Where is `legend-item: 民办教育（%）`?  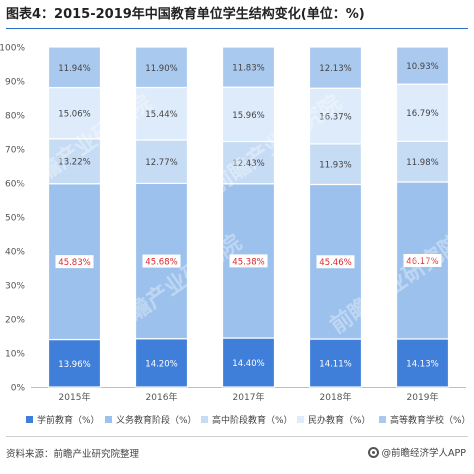 legend-item: 民办教育（%） is located at coordinates (334, 419).